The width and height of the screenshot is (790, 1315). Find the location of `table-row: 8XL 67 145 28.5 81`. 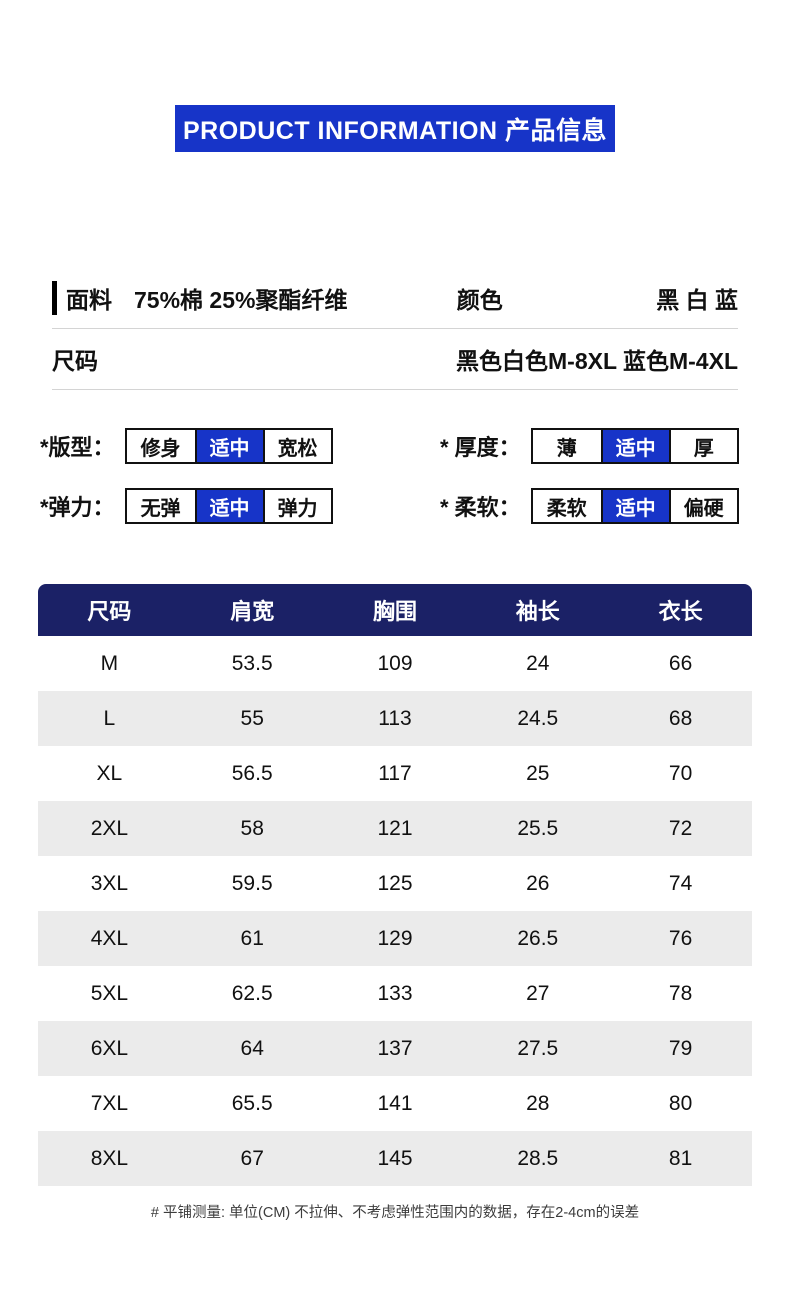

table-row: 8XL 67 145 28.5 81 is located at coordinates (395, 1158).